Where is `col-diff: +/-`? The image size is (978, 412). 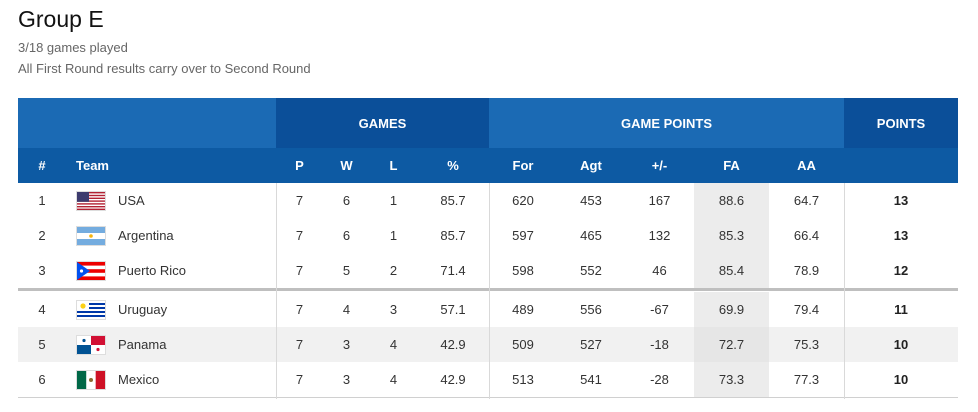 col-diff: +/- is located at coordinates (659, 165).